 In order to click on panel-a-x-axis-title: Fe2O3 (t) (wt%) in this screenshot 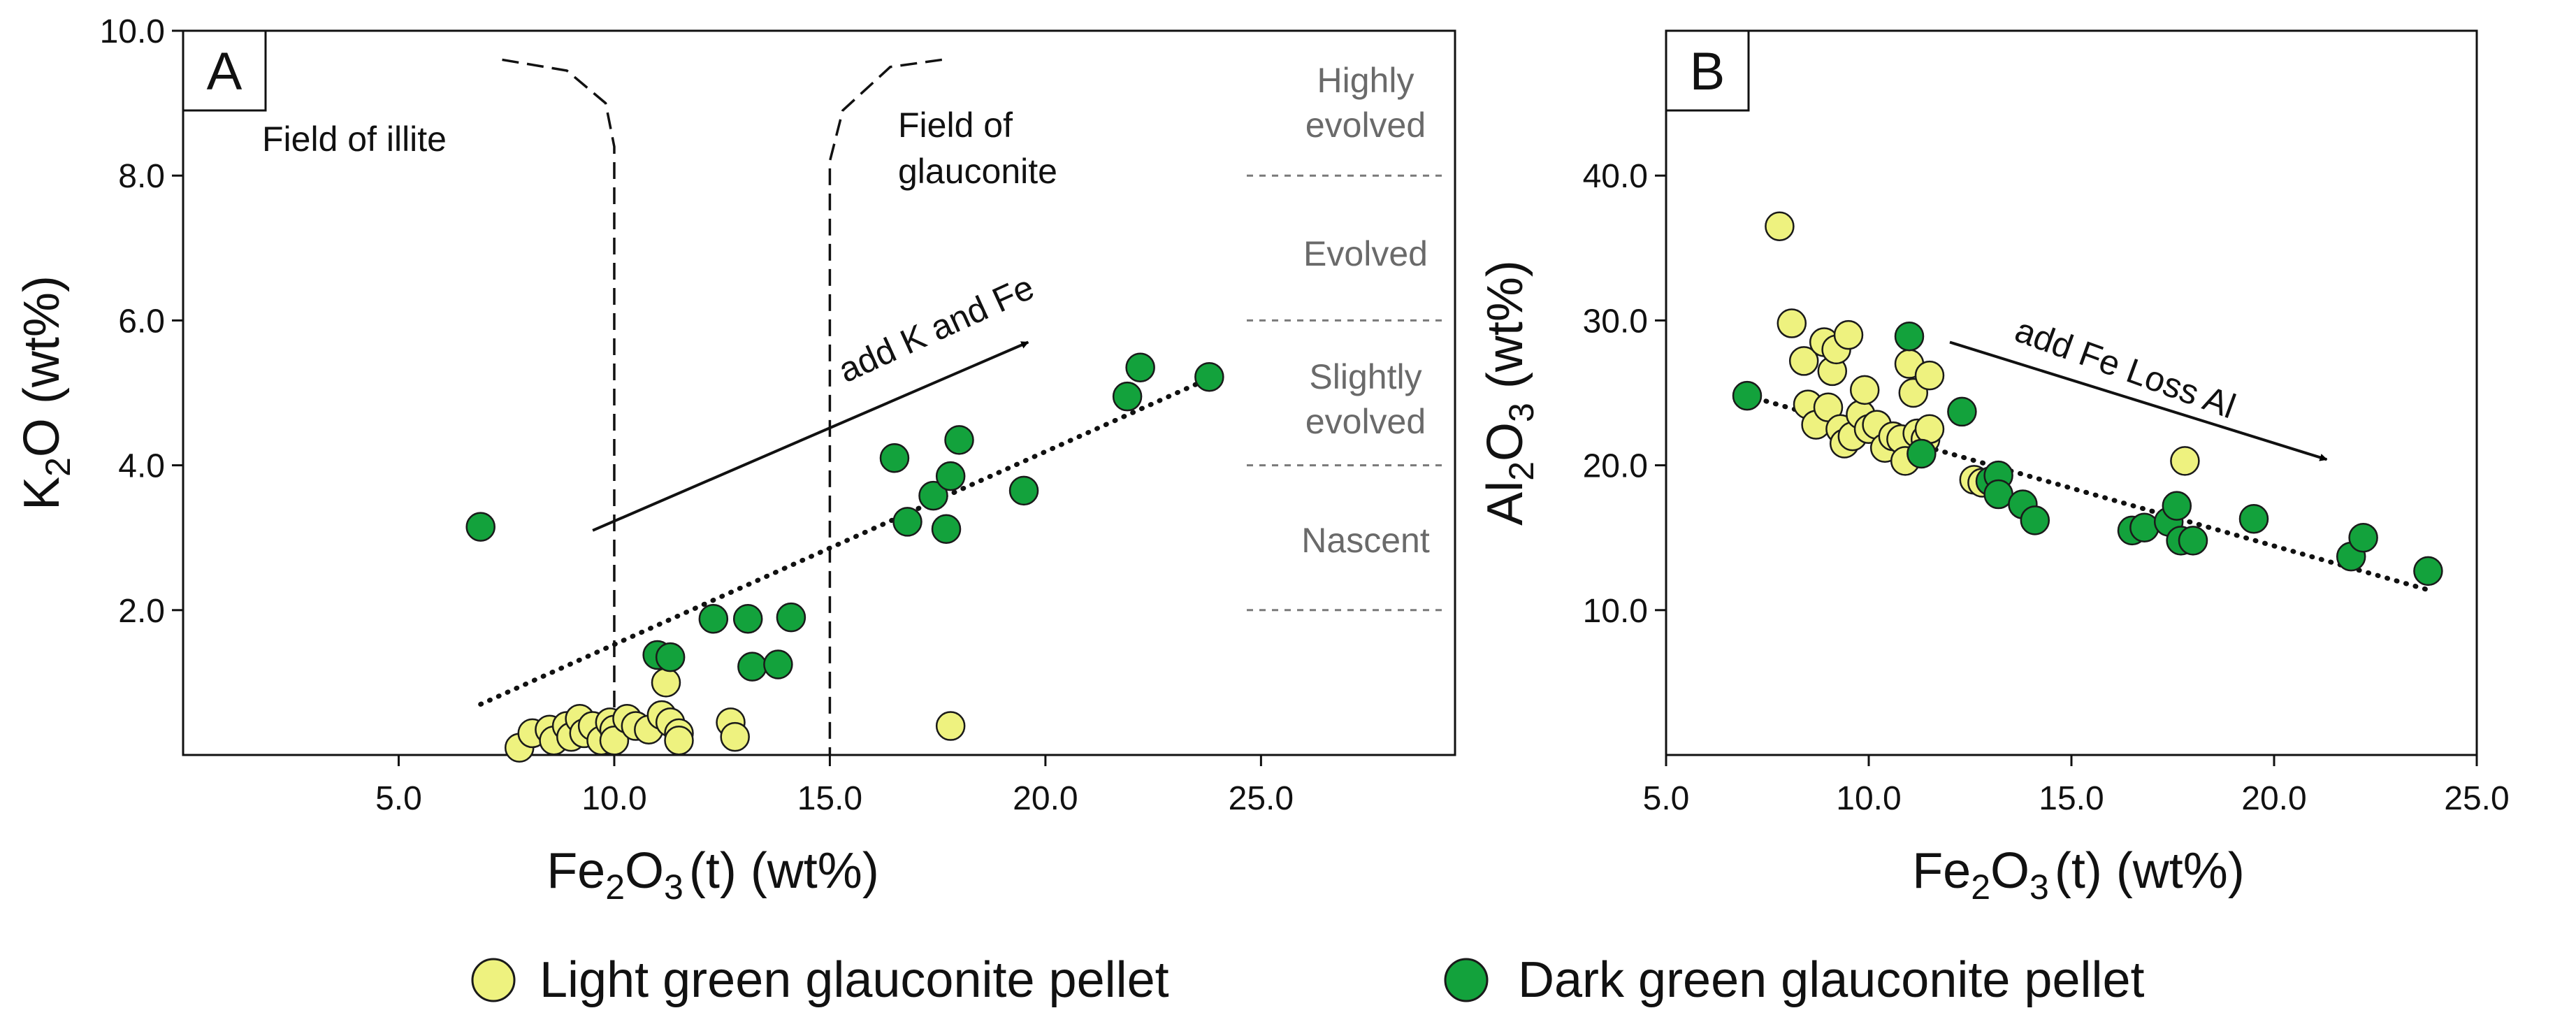, I will do `click(713, 875)`.